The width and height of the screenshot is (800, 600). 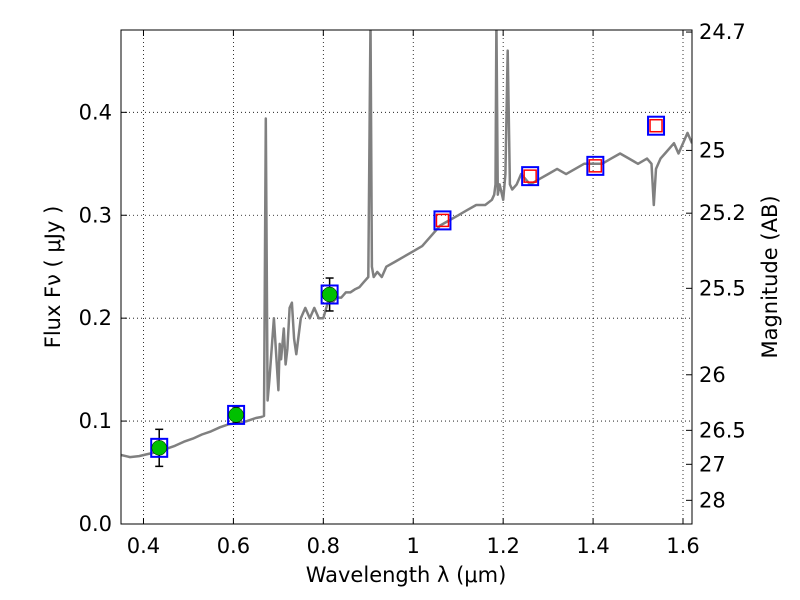 What do you see at coordinates (53, 277) in the screenshot?
I see `y-axis-label: Flux Fν ( μJy )` at bounding box center [53, 277].